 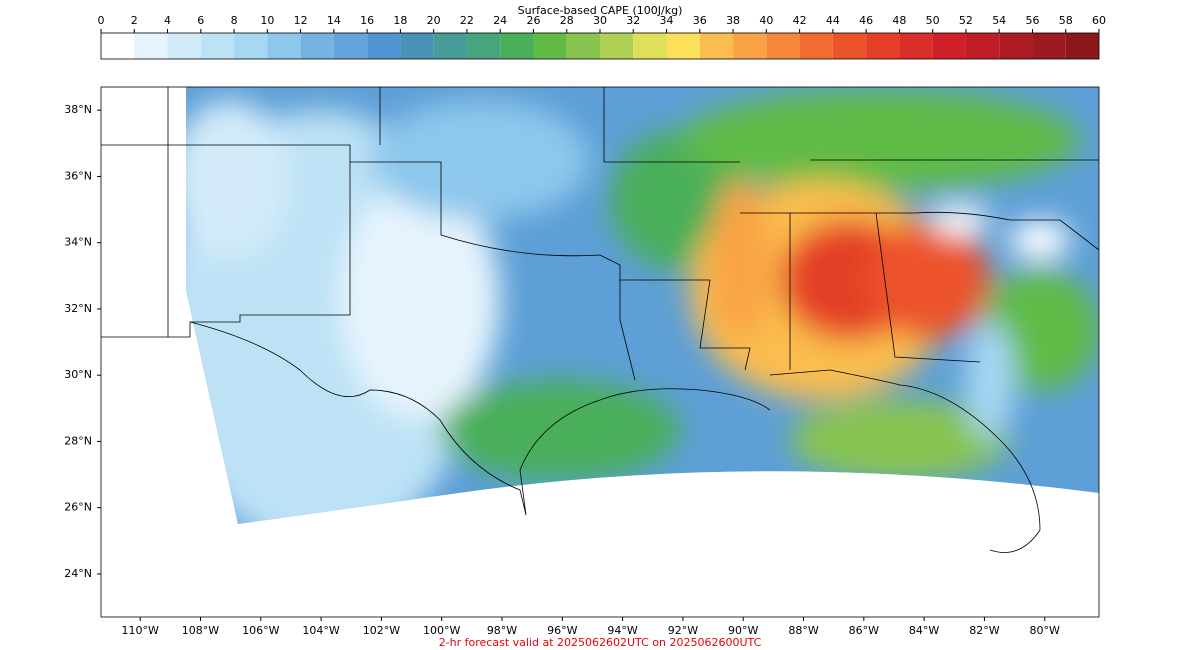 I want to click on tick-label: 22, so click(x=467, y=20).